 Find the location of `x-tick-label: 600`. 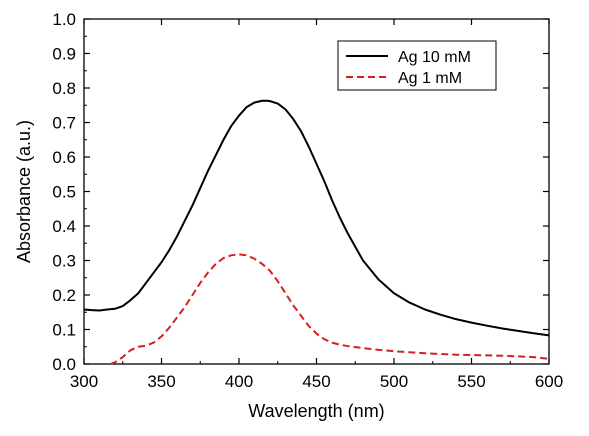

x-tick-label: 600 is located at coordinates (549, 381).